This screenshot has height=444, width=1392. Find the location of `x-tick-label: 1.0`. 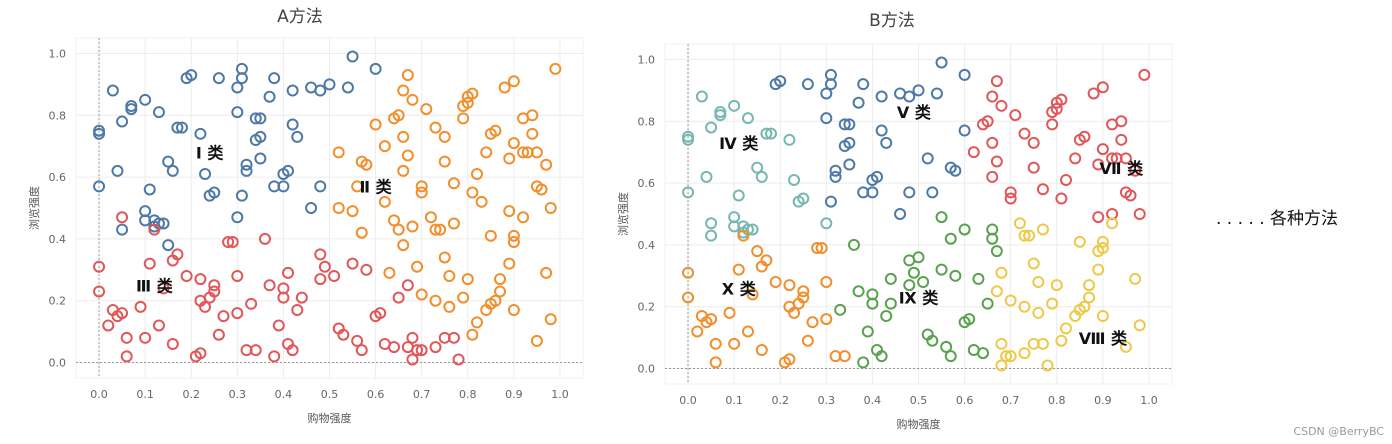

x-tick-label: 1.0 is located at coordinates (1149, 400).